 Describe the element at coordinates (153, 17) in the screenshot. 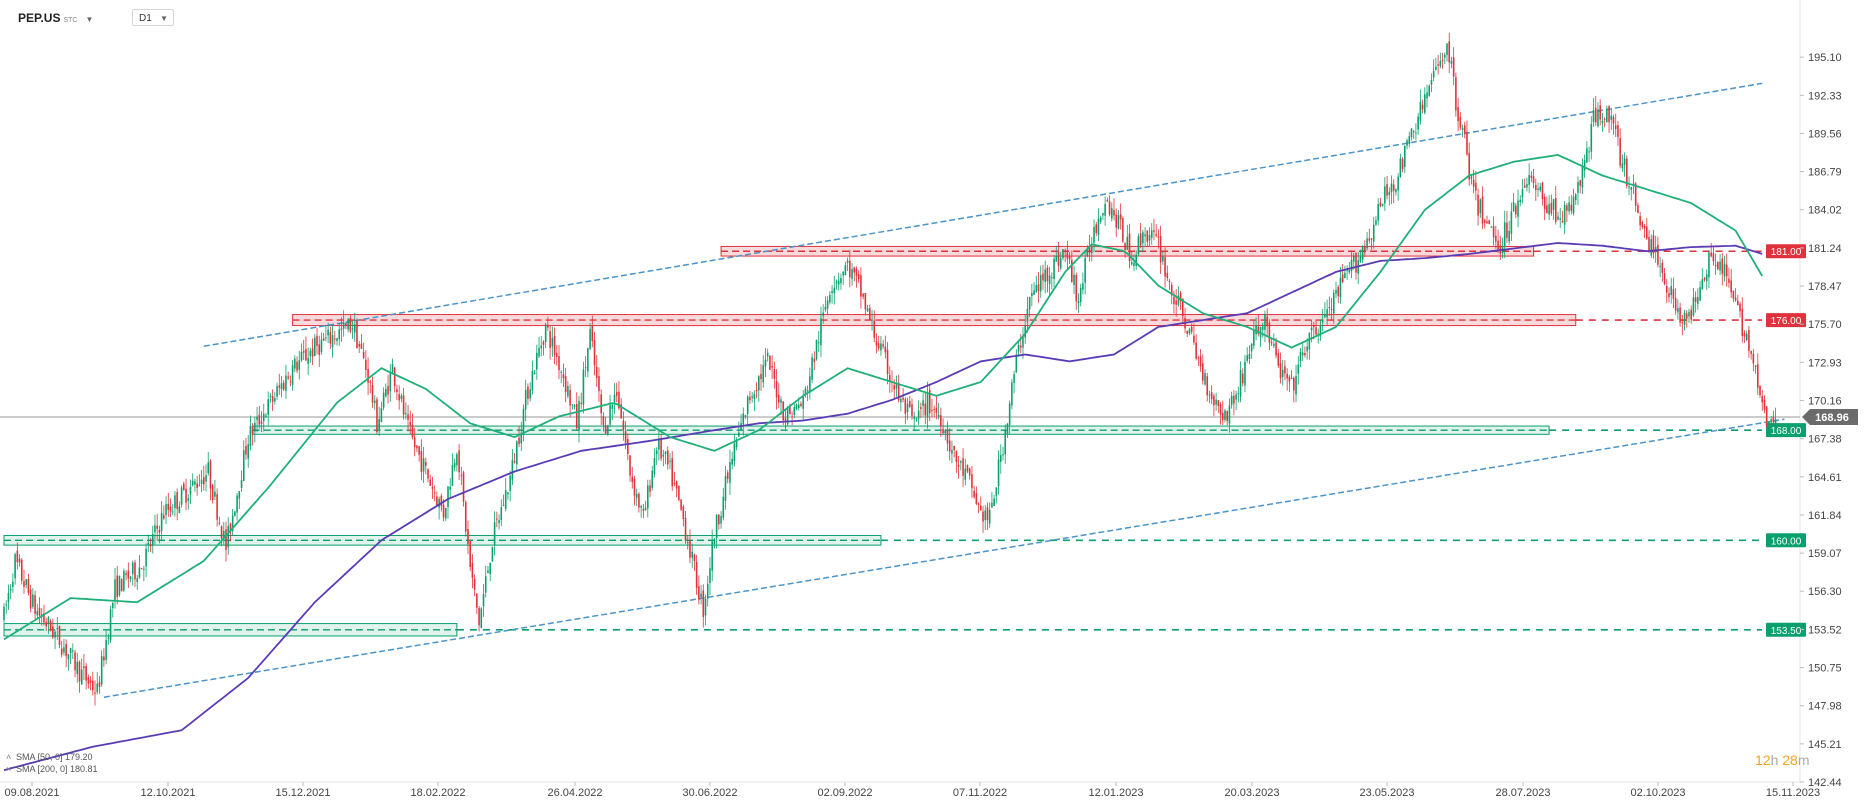

I see `timeframe-selector: D1 ▼` at that location.